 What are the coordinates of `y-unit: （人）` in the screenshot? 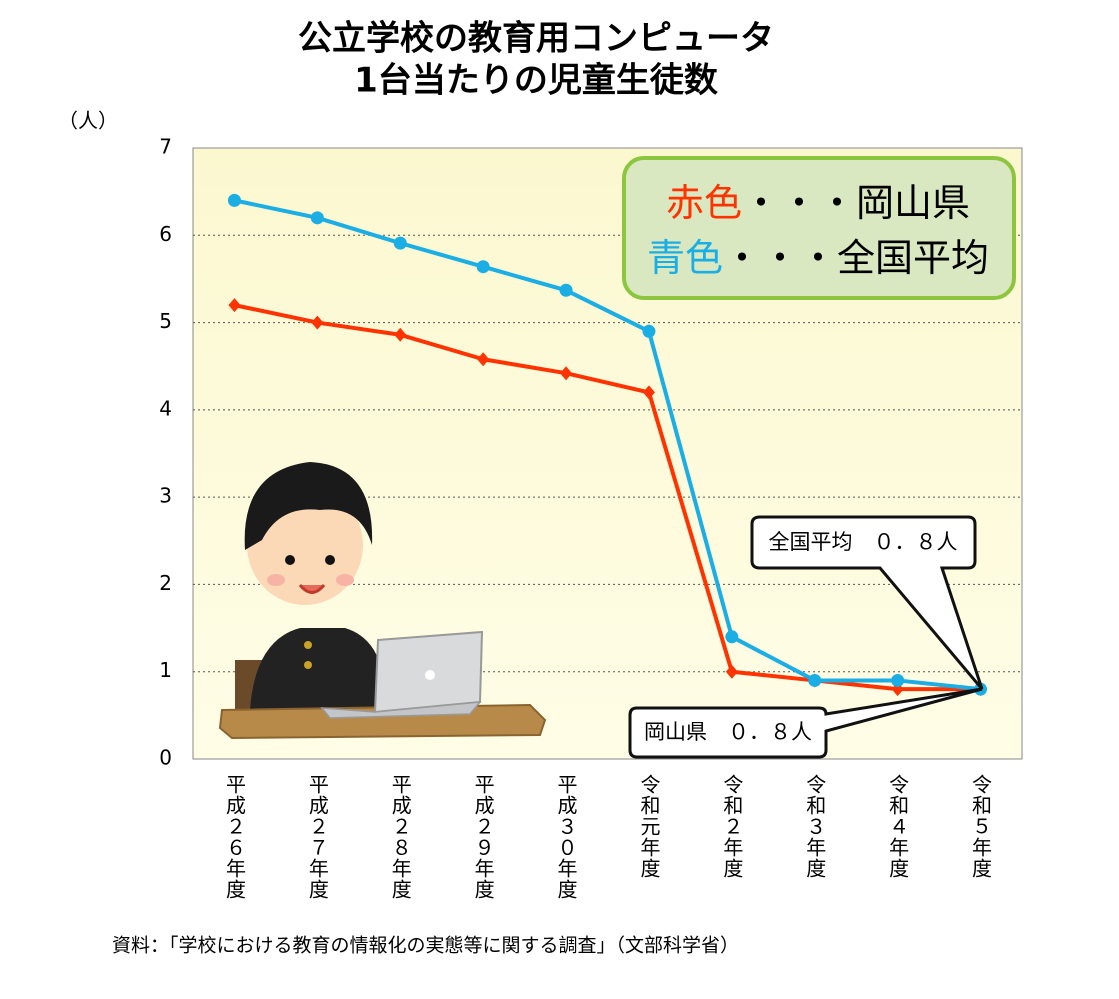 It's located at (88, 121).